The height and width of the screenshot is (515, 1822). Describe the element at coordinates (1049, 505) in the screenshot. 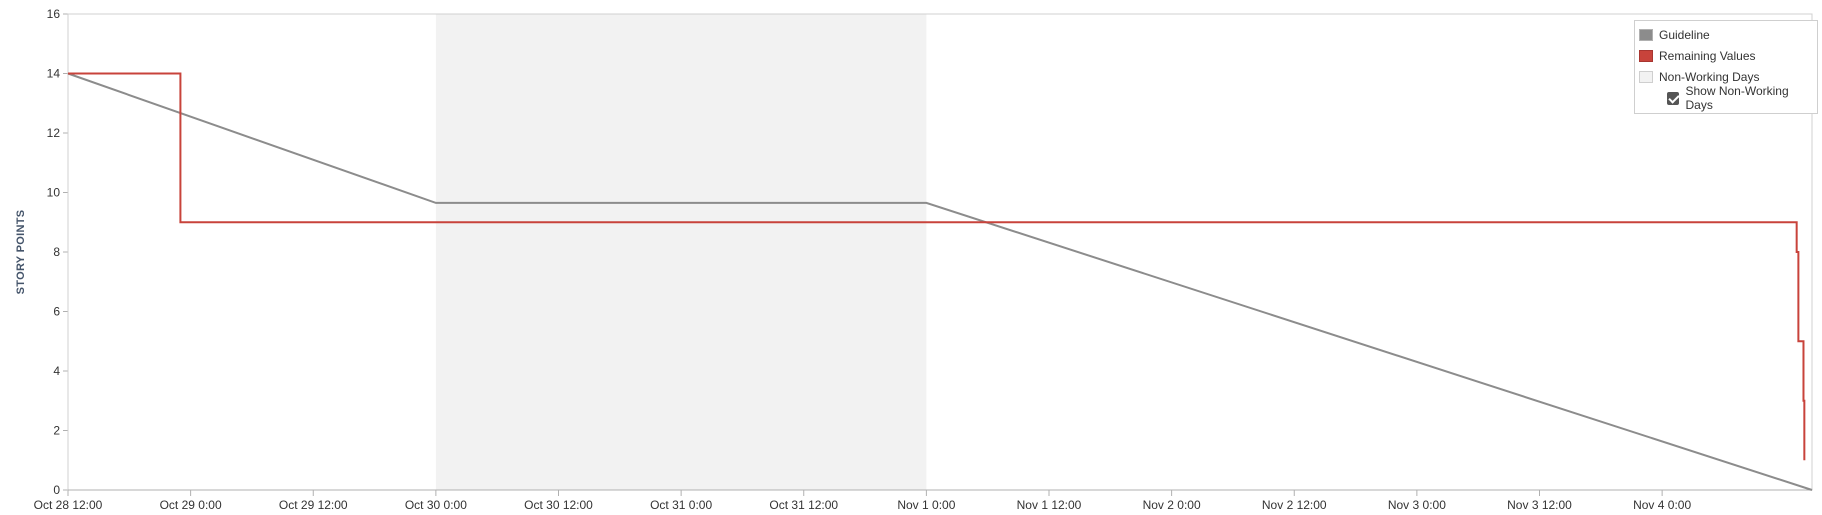

I see `x-tick-label-8: Nov 1 12:00` at that location.